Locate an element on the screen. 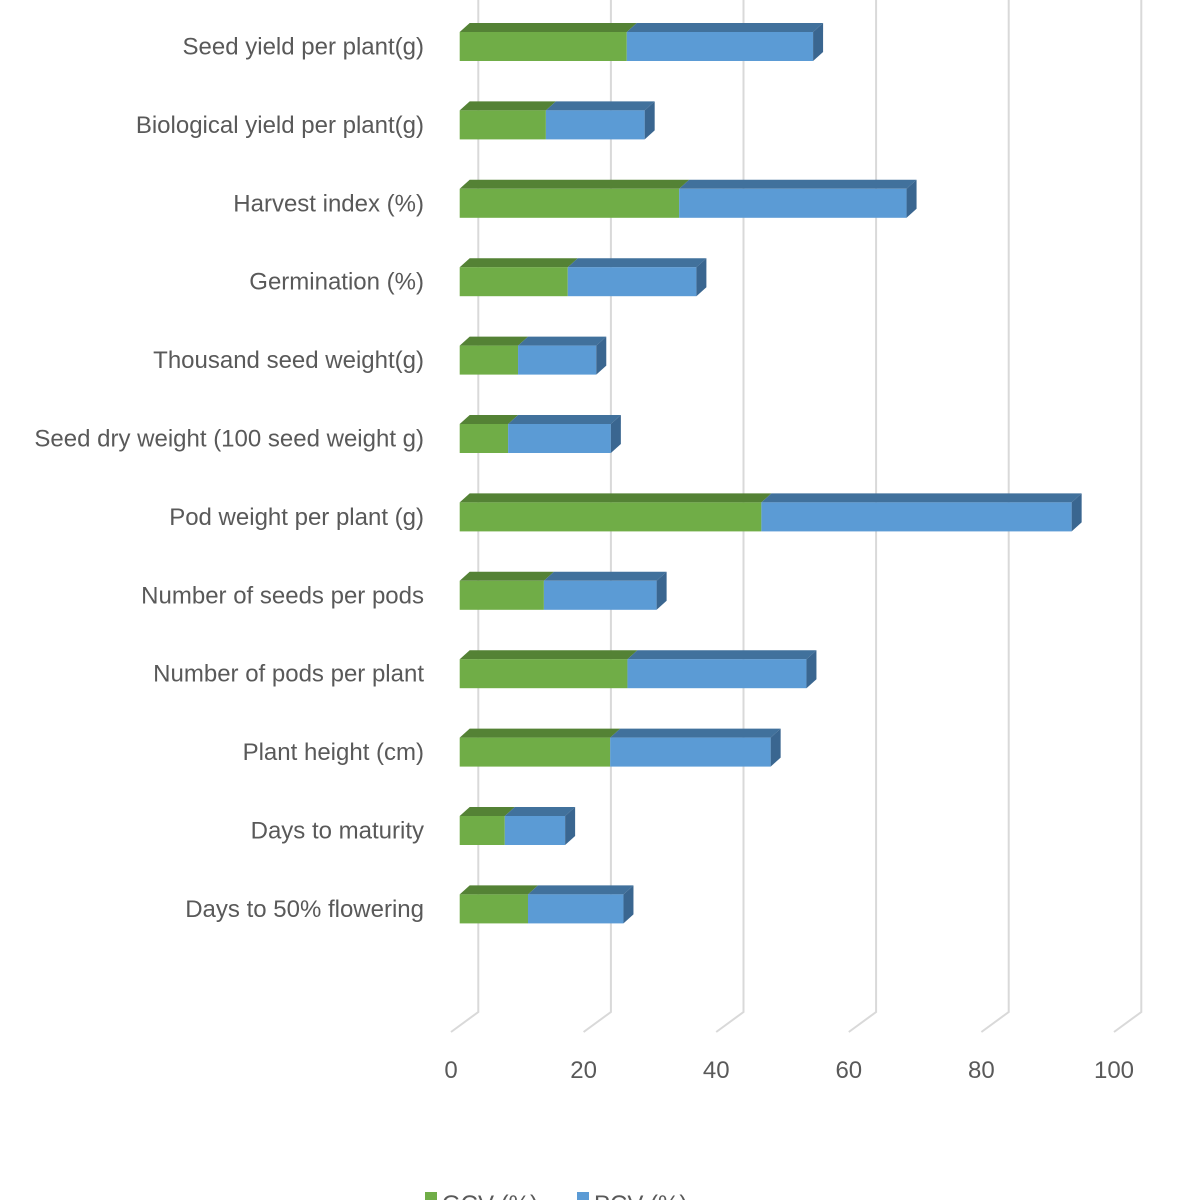 The image size is (1200, 1200). category-label: Pod weight per plant (g) is located at coordinates (296, 517).